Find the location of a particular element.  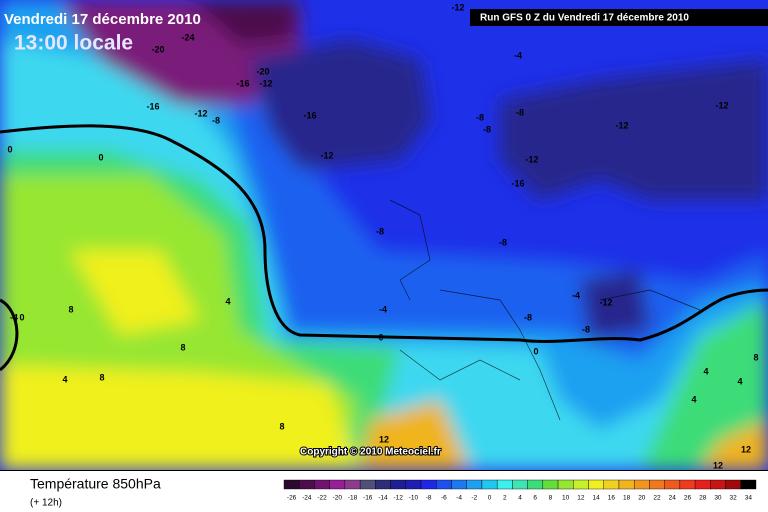

legend-label: -22 is located at coordinates (322, 498).